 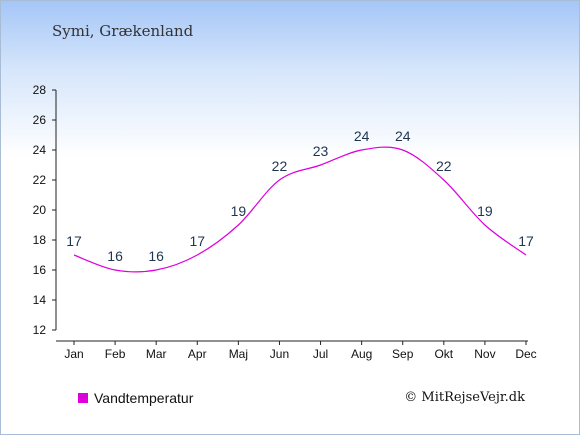 I want to click on y-tick-label: 18, so click(x=40, y=240).